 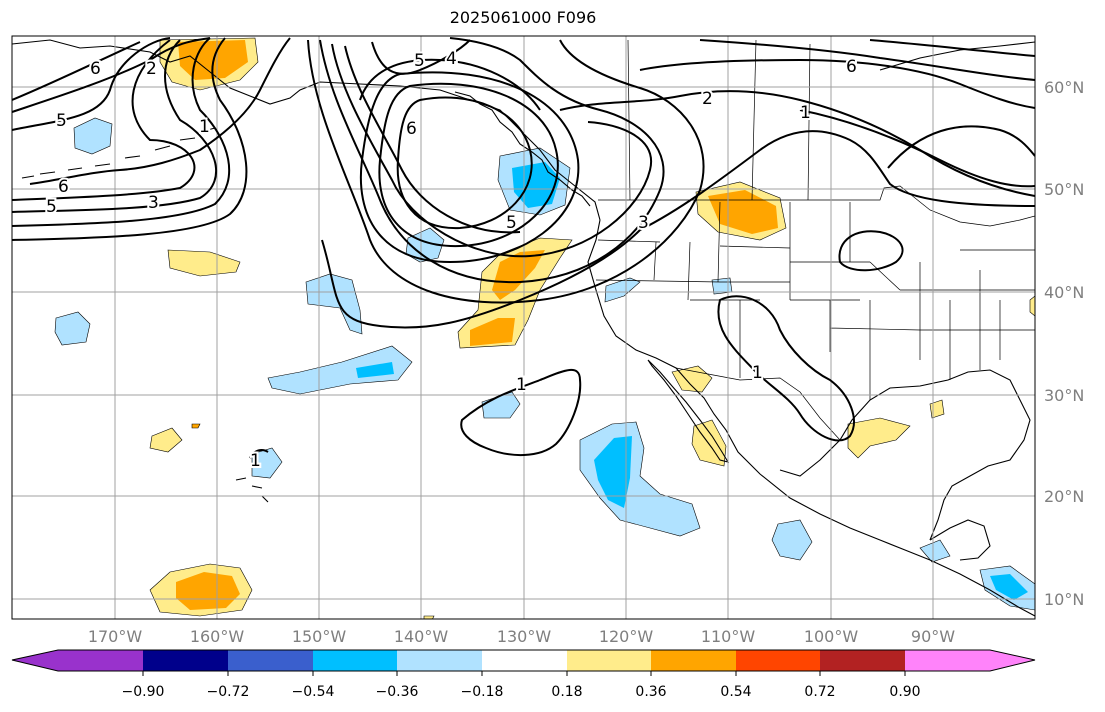 What do you see at coordinates (735, 692) in the screenshot?
I see `colorbar-tick-label: 0.54` at bounding box center [735, 692].